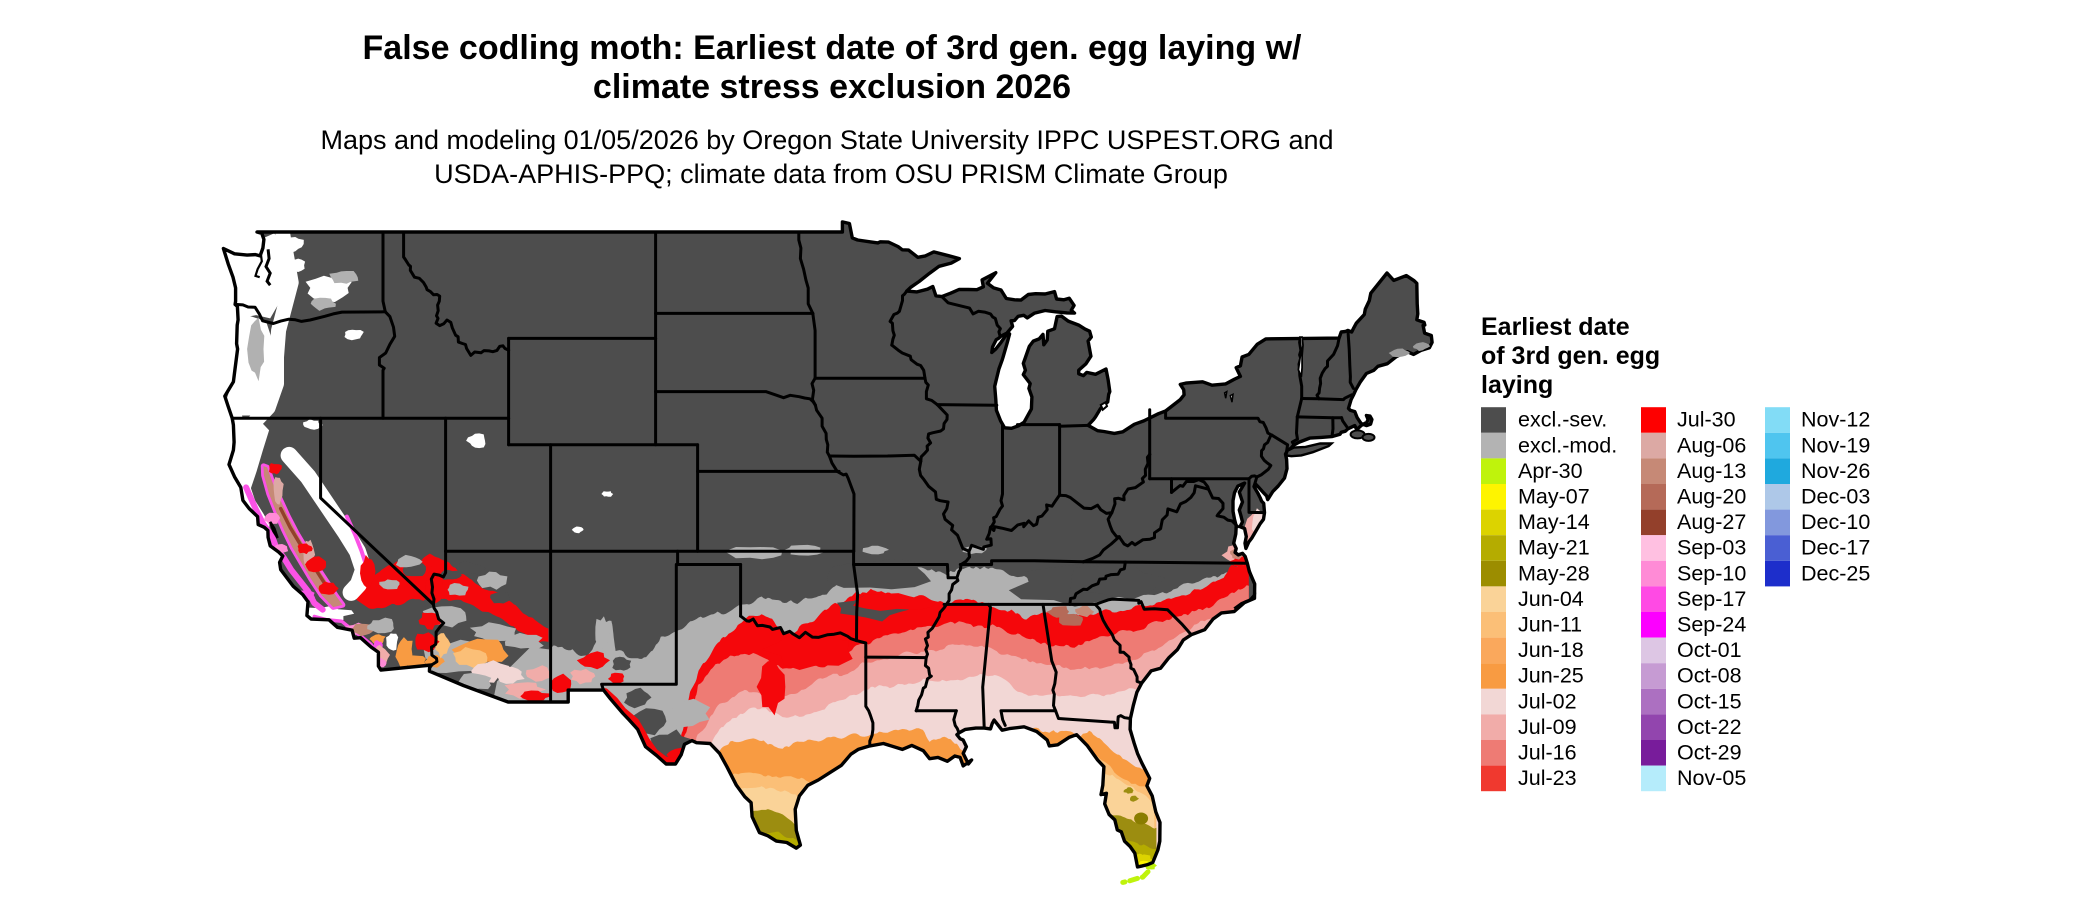 Image resolution: width=2100 pixels, height=897 pixels. Describe the element at coordinates (1554, 522) in the screenshot. I see `svg-text: May-14` at that location.